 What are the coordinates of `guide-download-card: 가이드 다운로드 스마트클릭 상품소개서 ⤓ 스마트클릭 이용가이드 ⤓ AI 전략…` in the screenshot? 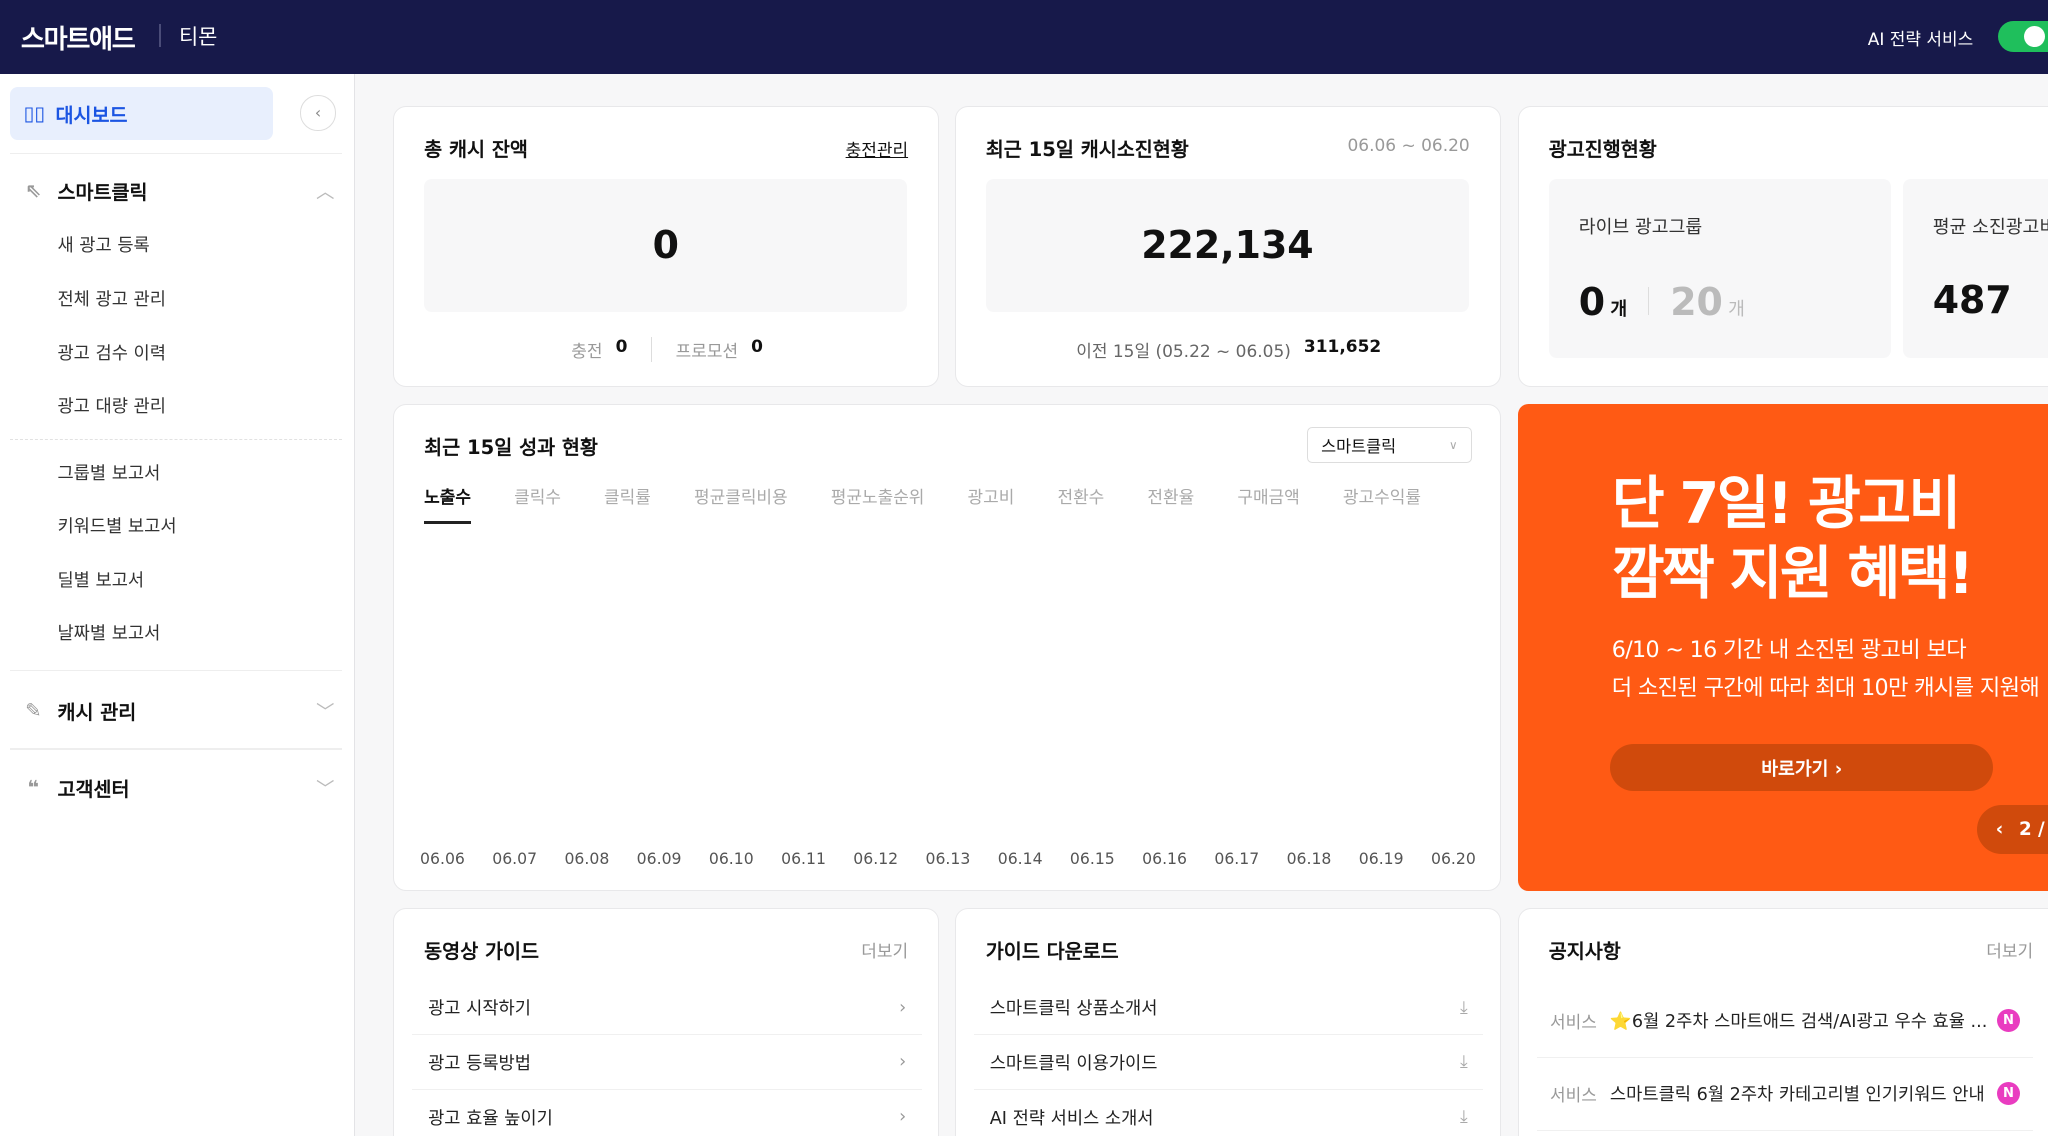 It's located at (1227, 1021).